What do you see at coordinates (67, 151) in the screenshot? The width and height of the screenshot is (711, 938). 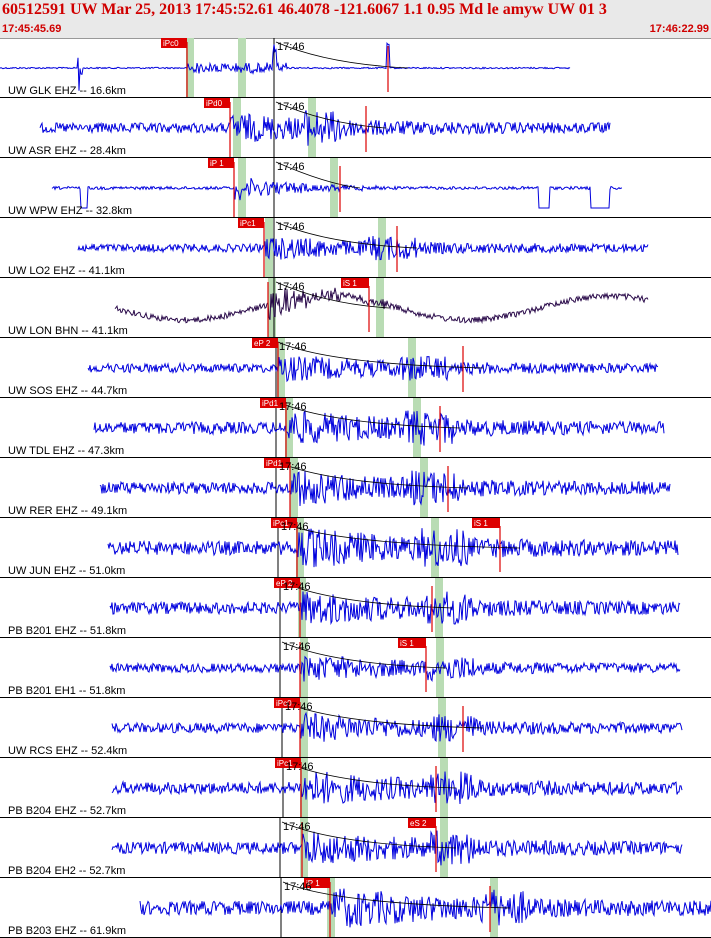 I see `trace-label: UW ASR EHZ -- 28.4km` at bounding box center [67, 151].